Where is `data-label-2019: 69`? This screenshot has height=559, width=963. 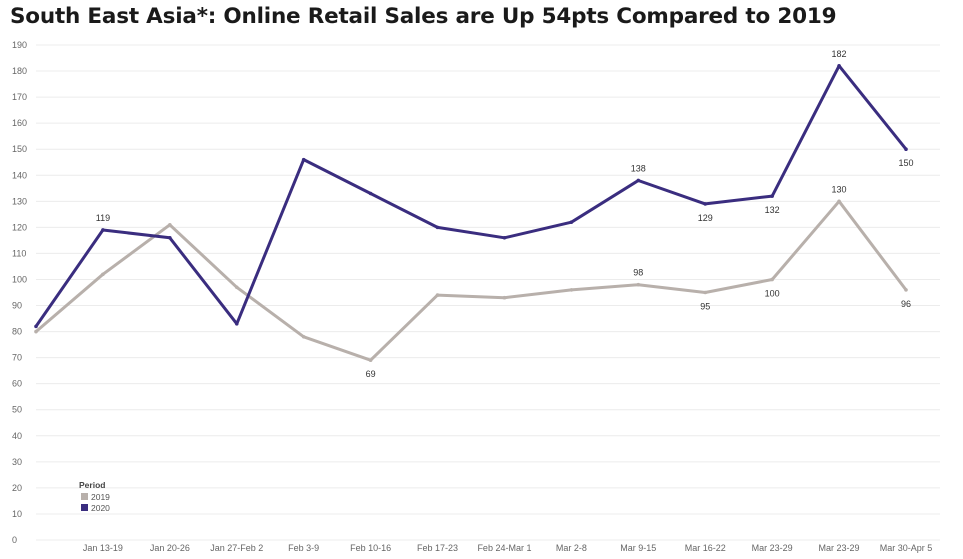 data-label-2019: 69 is located at coordinates (371, 374).